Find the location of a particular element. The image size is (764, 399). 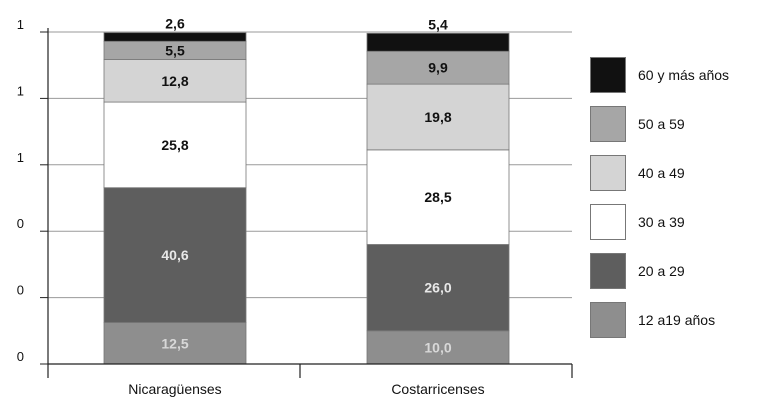

data-label: 5,4 is located at coordinates (438, 24).